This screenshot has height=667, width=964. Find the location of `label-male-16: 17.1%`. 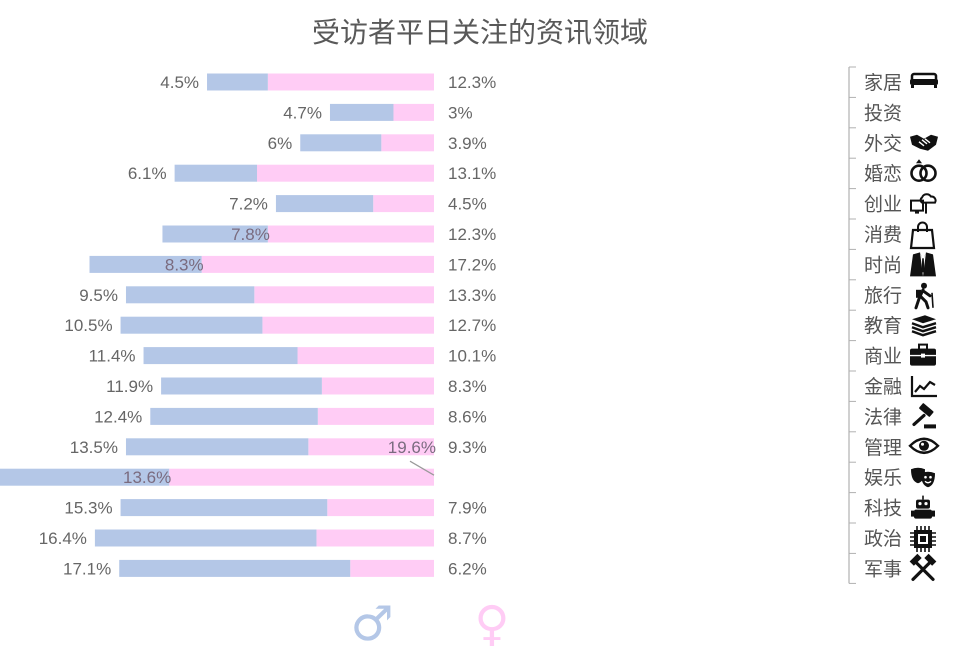

label-male-16: 17.1% is located at coordinates (87, 568).